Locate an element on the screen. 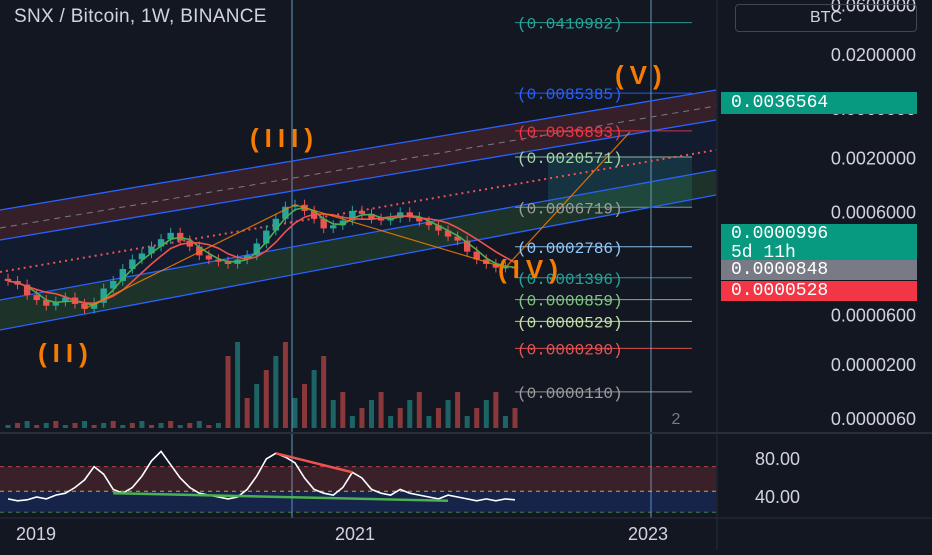 The image size is (932, 555). time-axis-tick: 2021 is located at coordinates (355, 534).